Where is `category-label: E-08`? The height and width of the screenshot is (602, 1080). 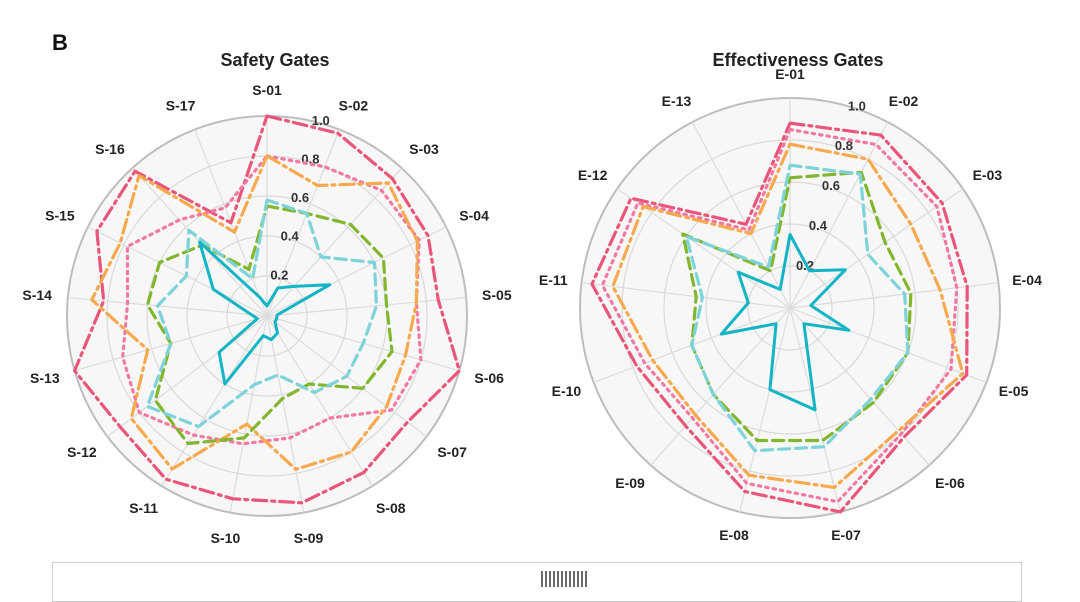 category-label: E-08 is located at coordinates (734, 535).